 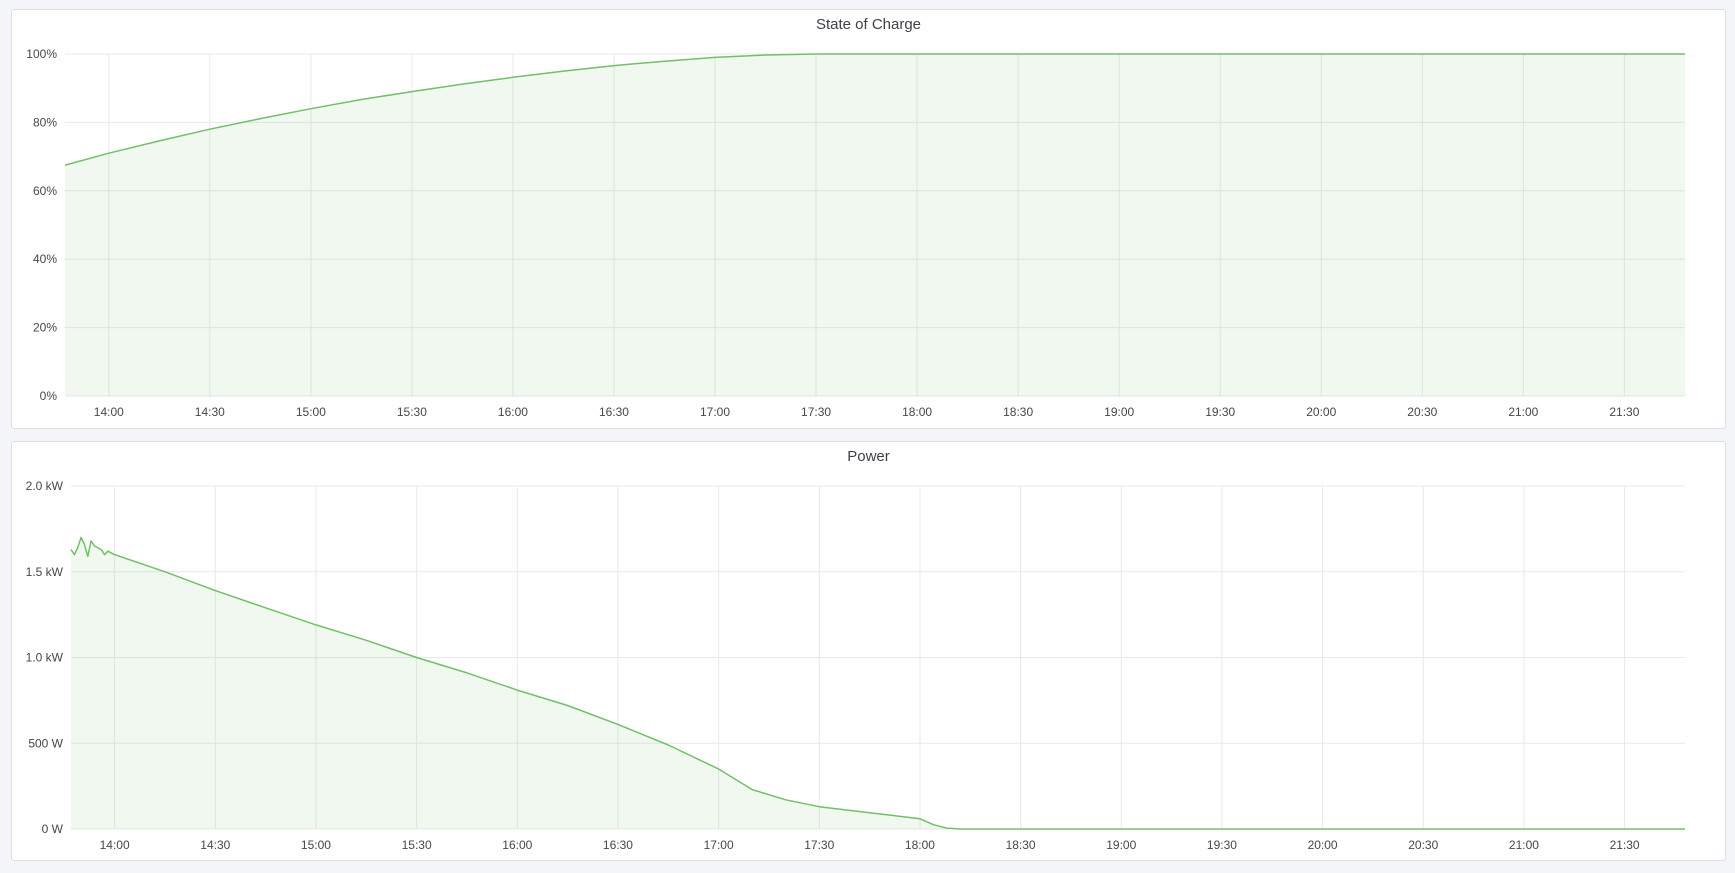 What do you see at coordinates (45, 122) in the screenshot?
I see `y-tick-label: 80%` at bounding box center [45, 122].